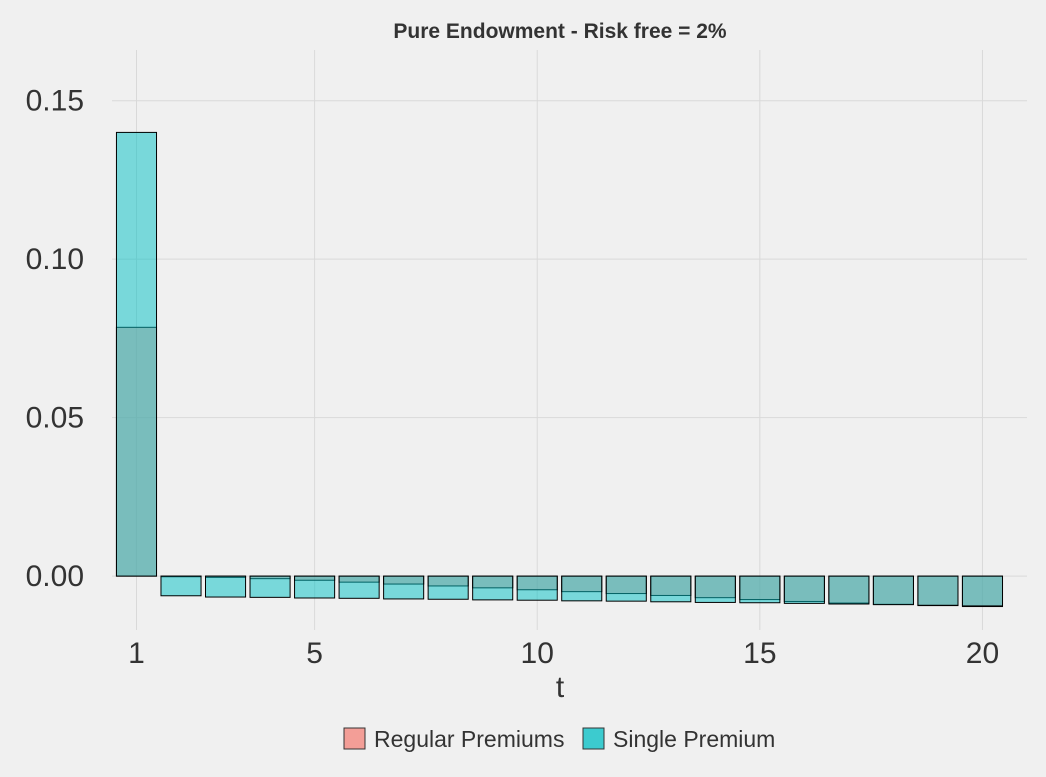  I want to click on x-axis-ticks: 1 5 10 15 20, so click(563, 653).